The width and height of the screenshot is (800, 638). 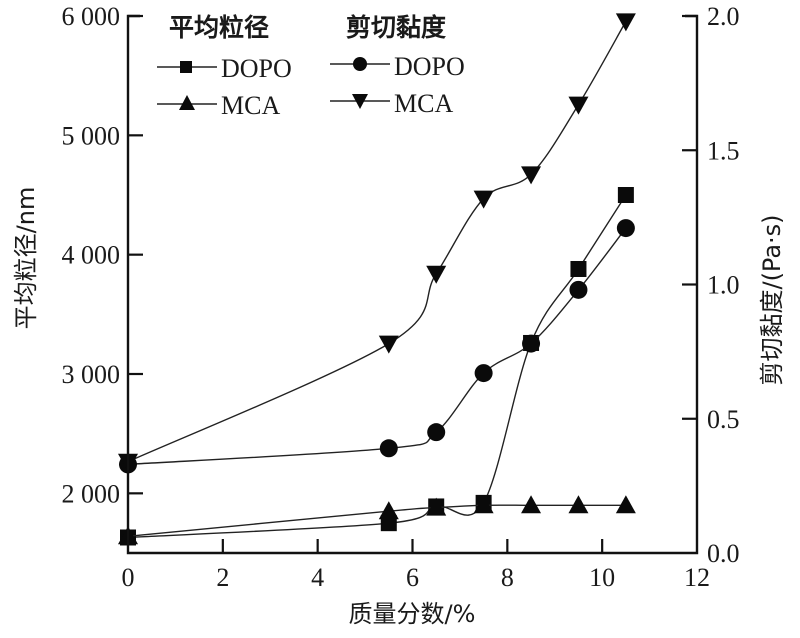 I want to click on y-left-axis-title: 平均粒径/nm, so click(x=26, y=258).